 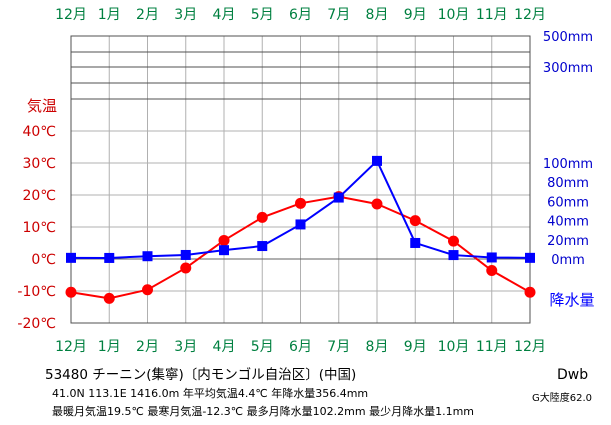 What do you see at coordinates (568, 164) in the screenshot?
I see `precipitation-tick-label: 100mm` at bounding box center [568, 164].